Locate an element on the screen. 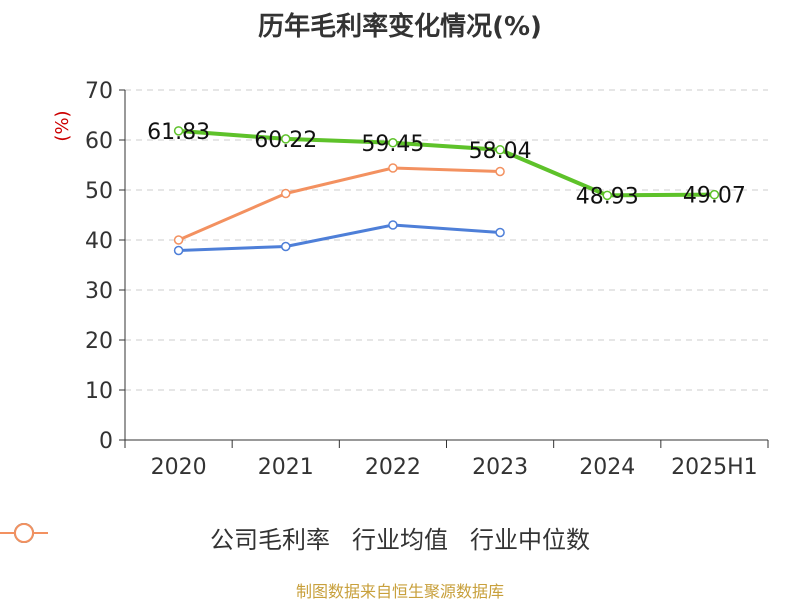 The image size is (800, 602). y-tick-label: 50 is located at coordinates (99, 191).